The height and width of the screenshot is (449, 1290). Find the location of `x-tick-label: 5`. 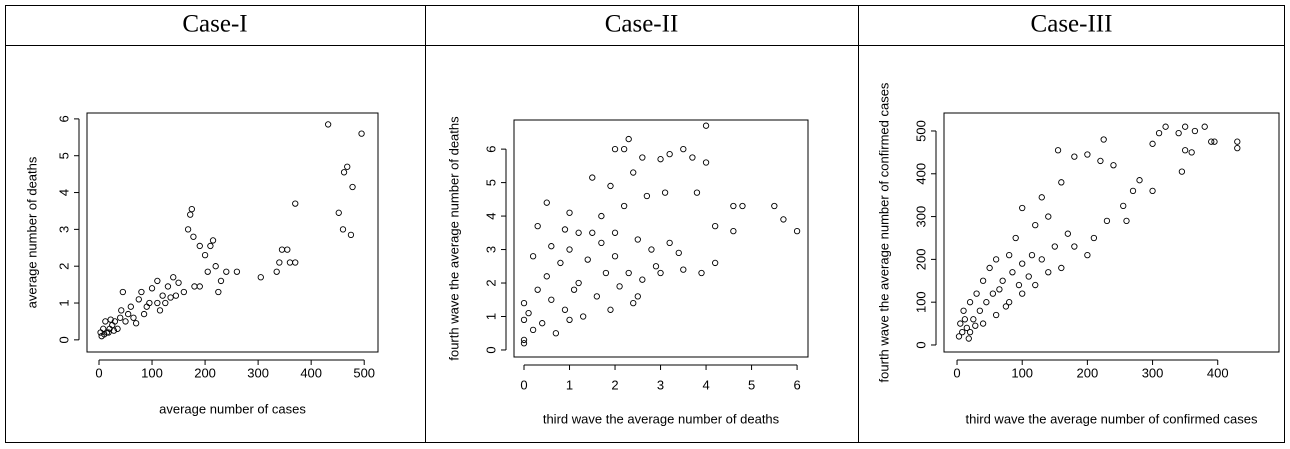

x-tick-label: 5 is located at coordinates (751, 384).